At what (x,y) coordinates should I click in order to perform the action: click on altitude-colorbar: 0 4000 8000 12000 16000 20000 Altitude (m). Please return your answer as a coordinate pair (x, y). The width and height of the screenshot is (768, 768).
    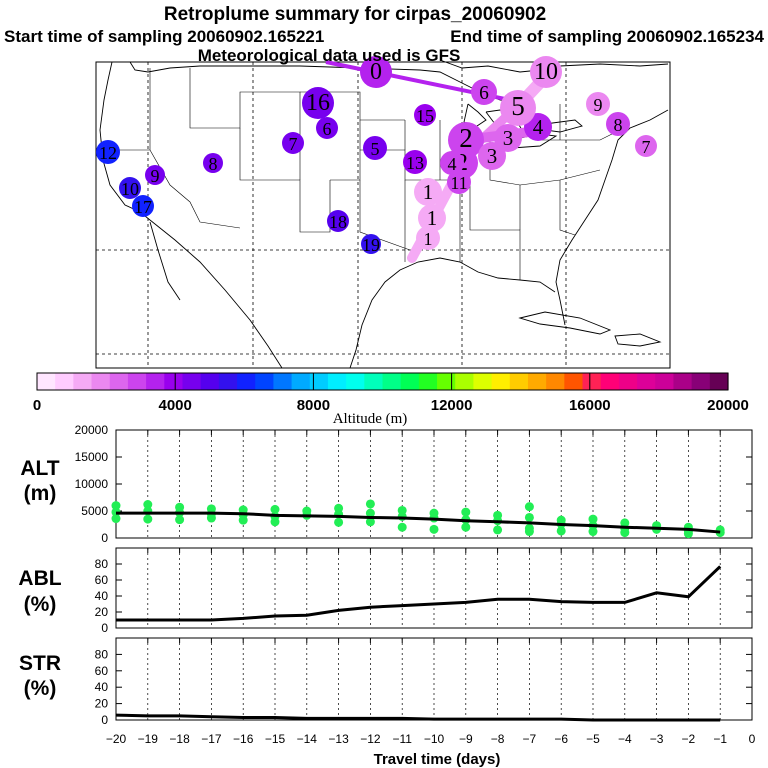
    Looking at the image, I should click on (391, 399).